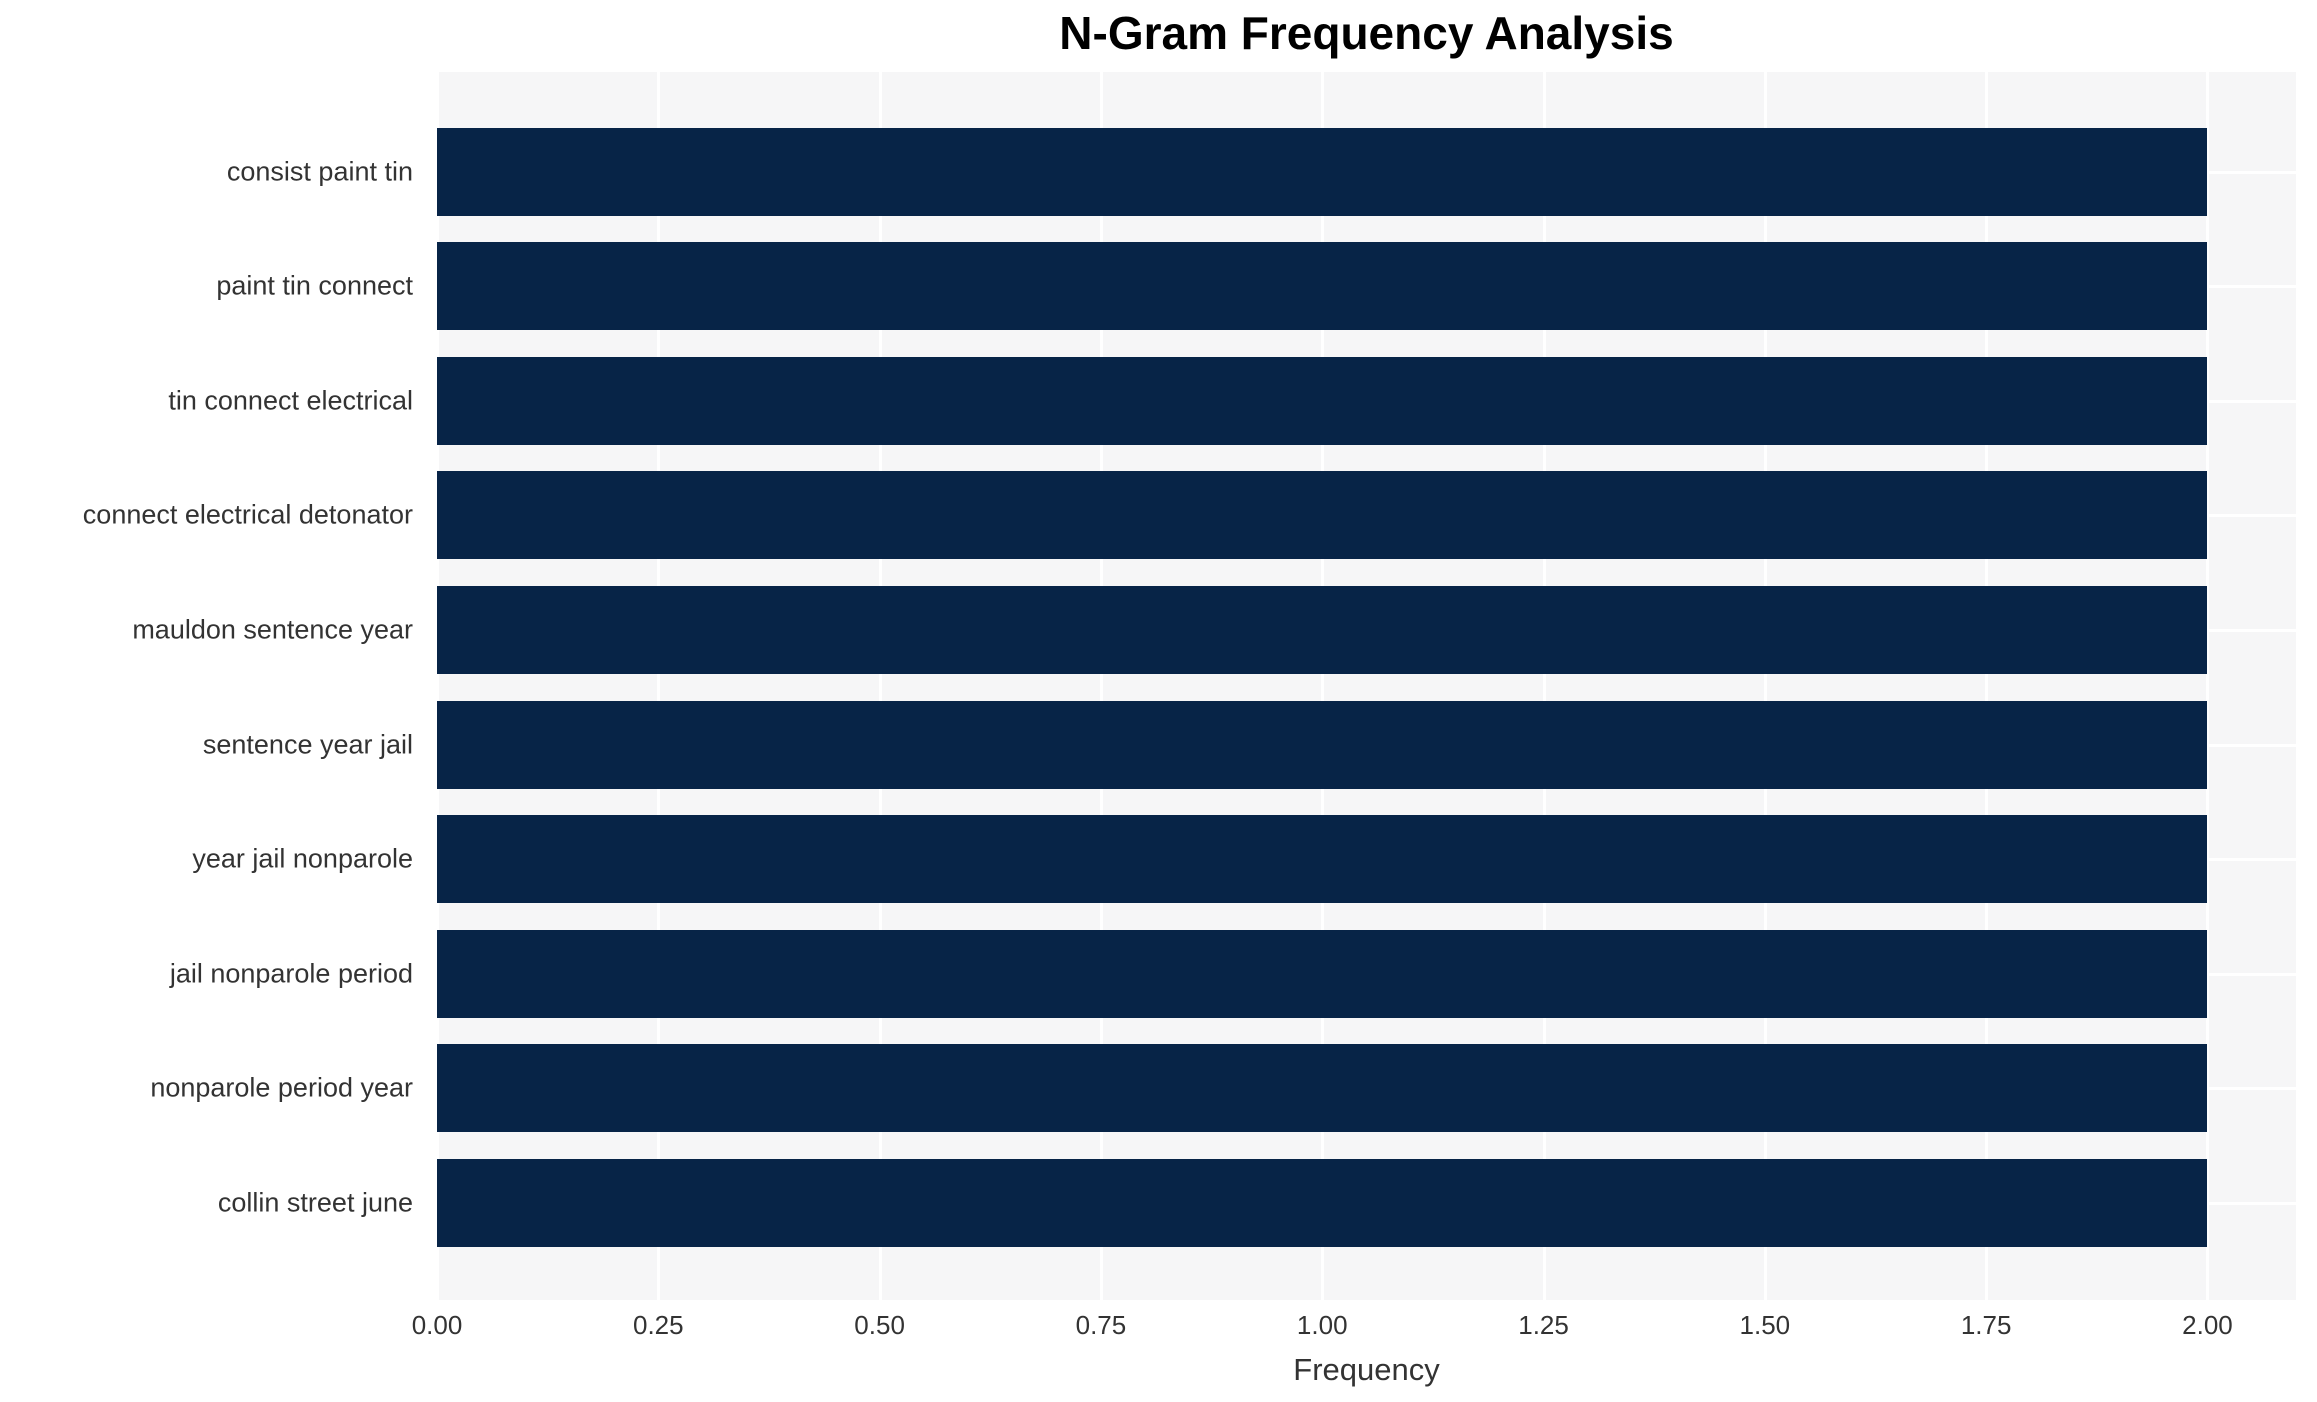 The image size is (2317, 1402). Describe the element at coordinates (1765, 1325) in the screenshot. I see `x-tick-label: 1.50` at that location.